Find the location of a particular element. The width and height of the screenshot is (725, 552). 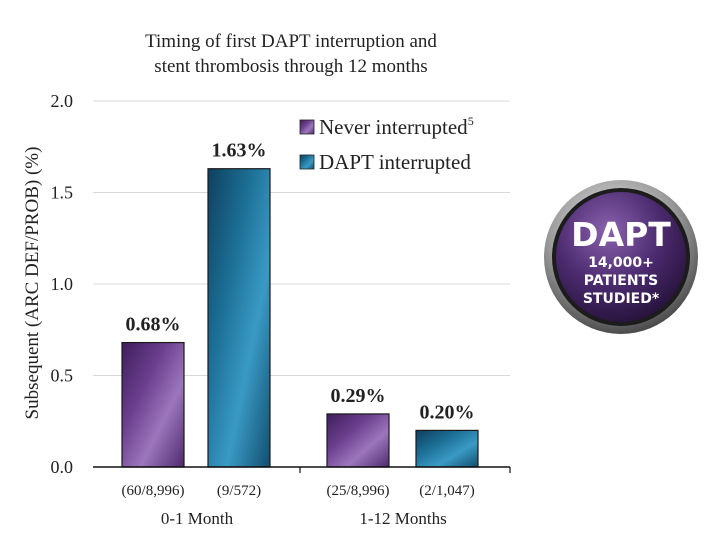

badge-line-3: STUDIED* is located at coordinates (621, 299).